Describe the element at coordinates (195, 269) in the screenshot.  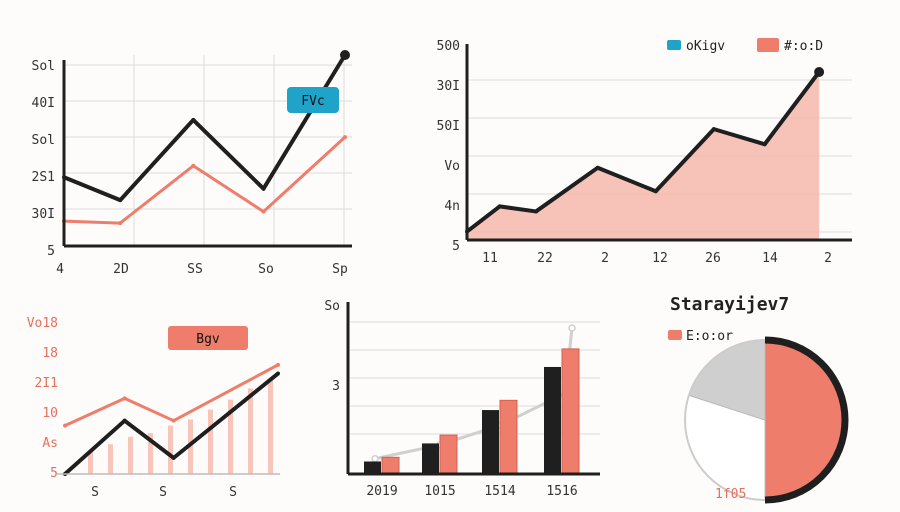
I see `chart-1-x-tick: SS` at that location.